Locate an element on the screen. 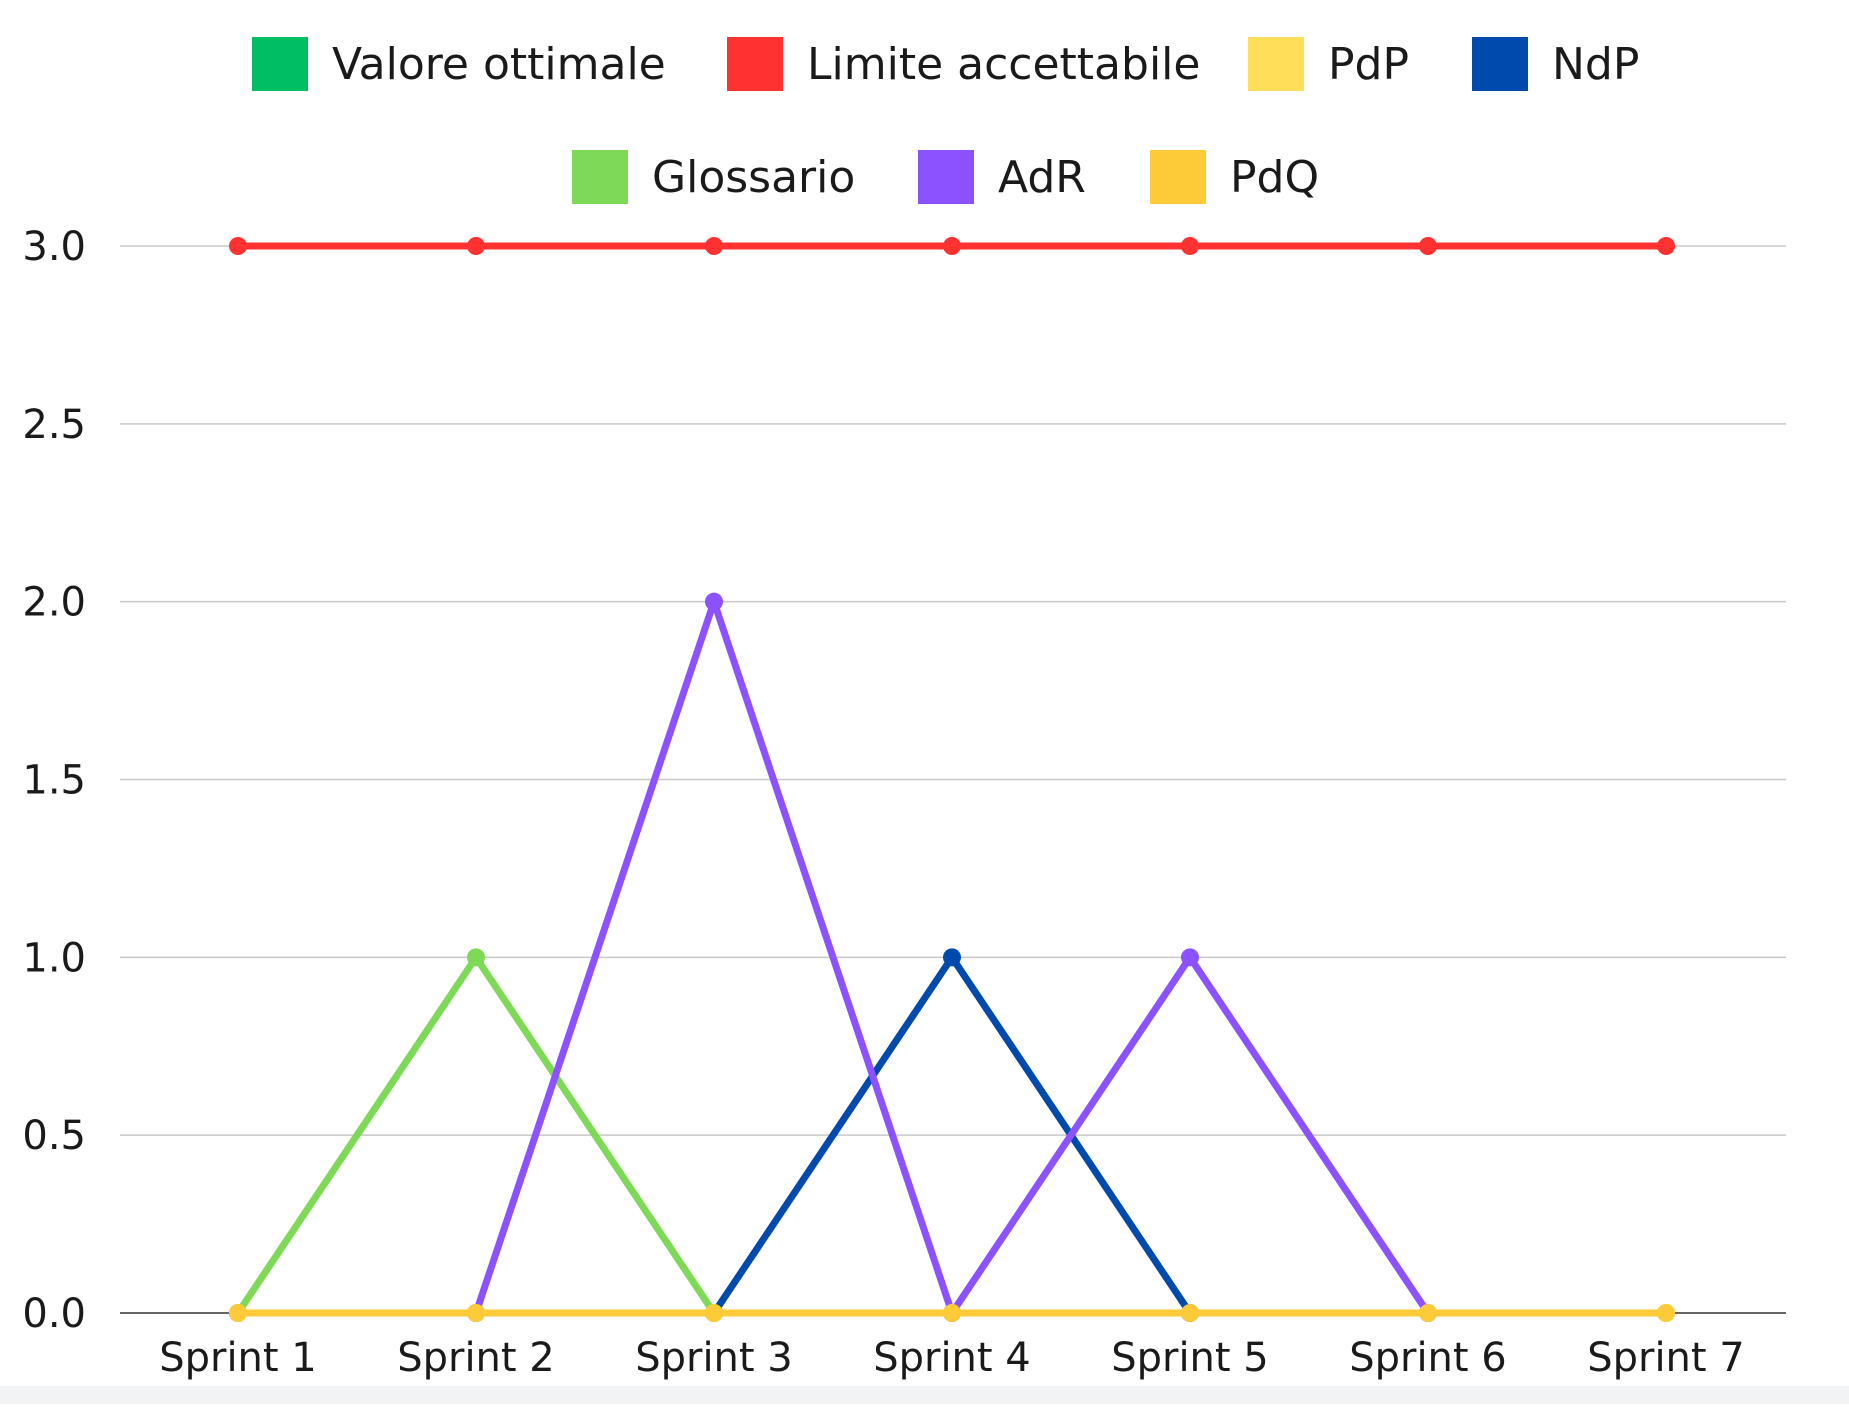 This screenshot has width=1849, height=1408. legend-item: PdP is located at coordinates (1328, 64).